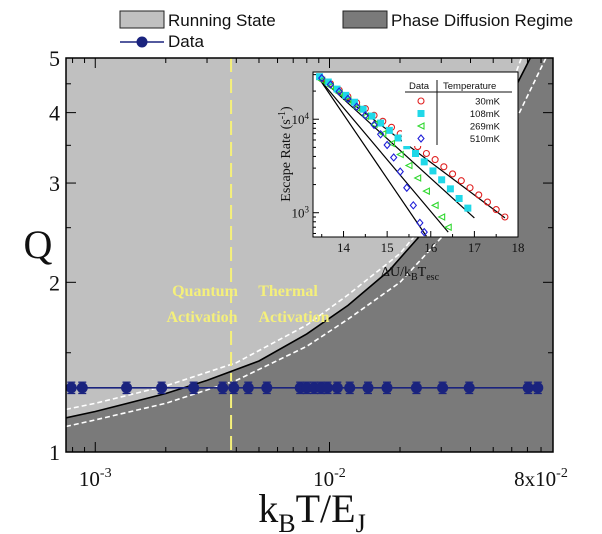 The height and width of the screenshot is (534, 602). Describe the element at coordinates (518, 247) in the screenshot. I see `inset-x-tick-label: 18` at that location.